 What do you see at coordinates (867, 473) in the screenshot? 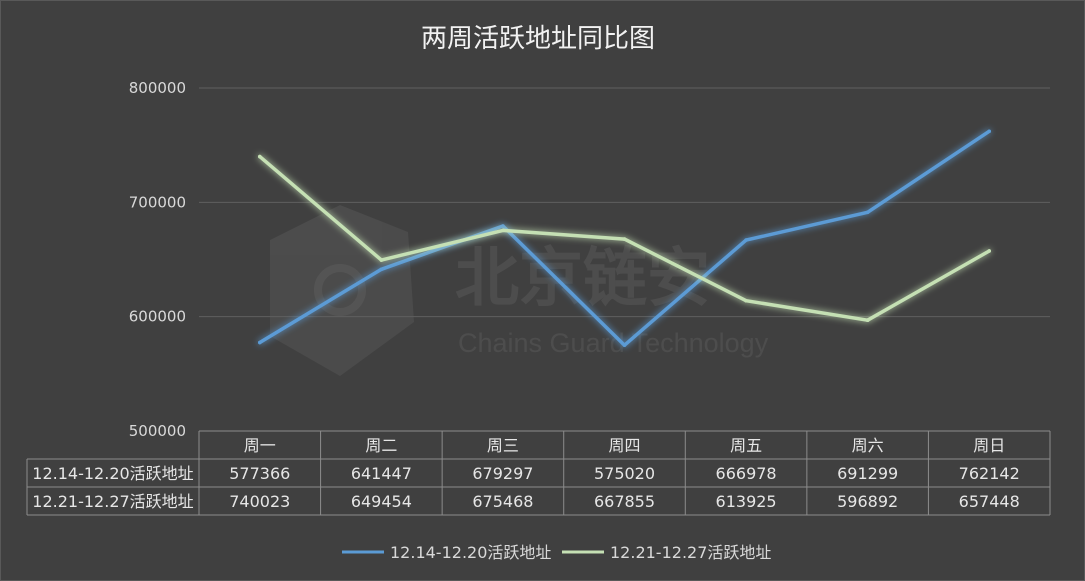
I see `data-label: 691299` at bounding box center [867, 473].